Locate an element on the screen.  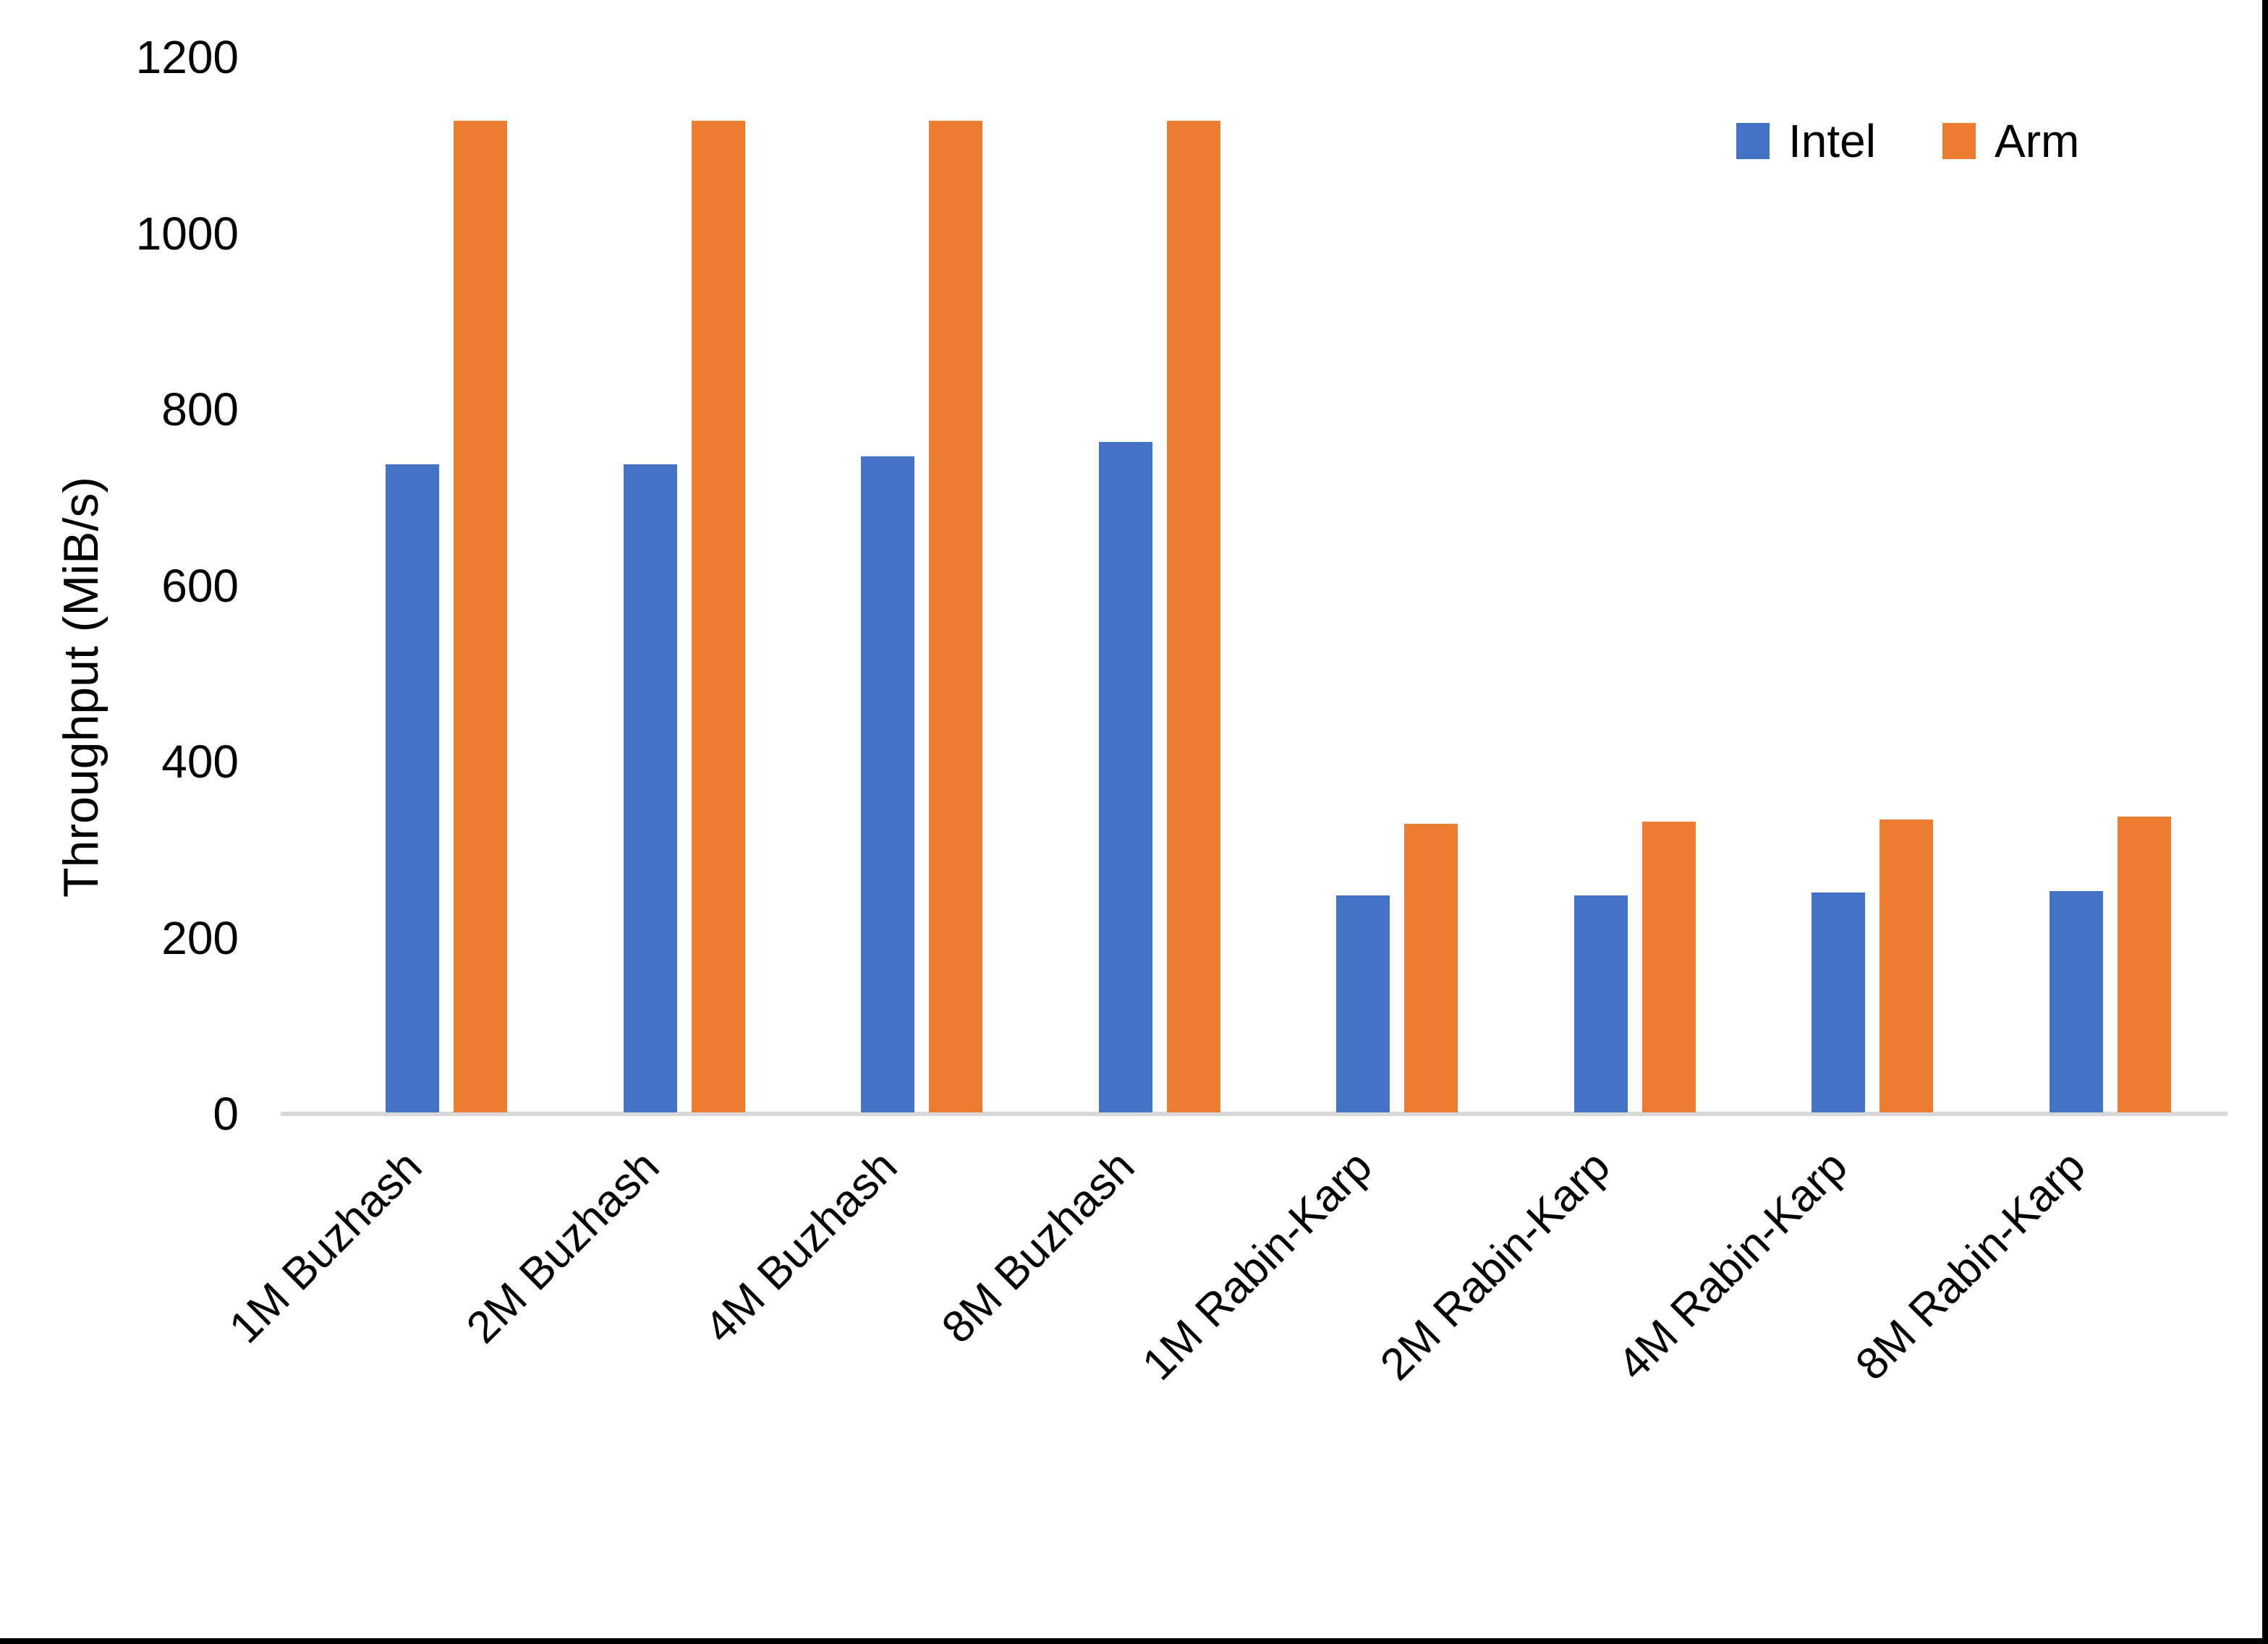
x-category-label-4m-buzhash: 4M Buzhash is located at coordinates (801, 1247).